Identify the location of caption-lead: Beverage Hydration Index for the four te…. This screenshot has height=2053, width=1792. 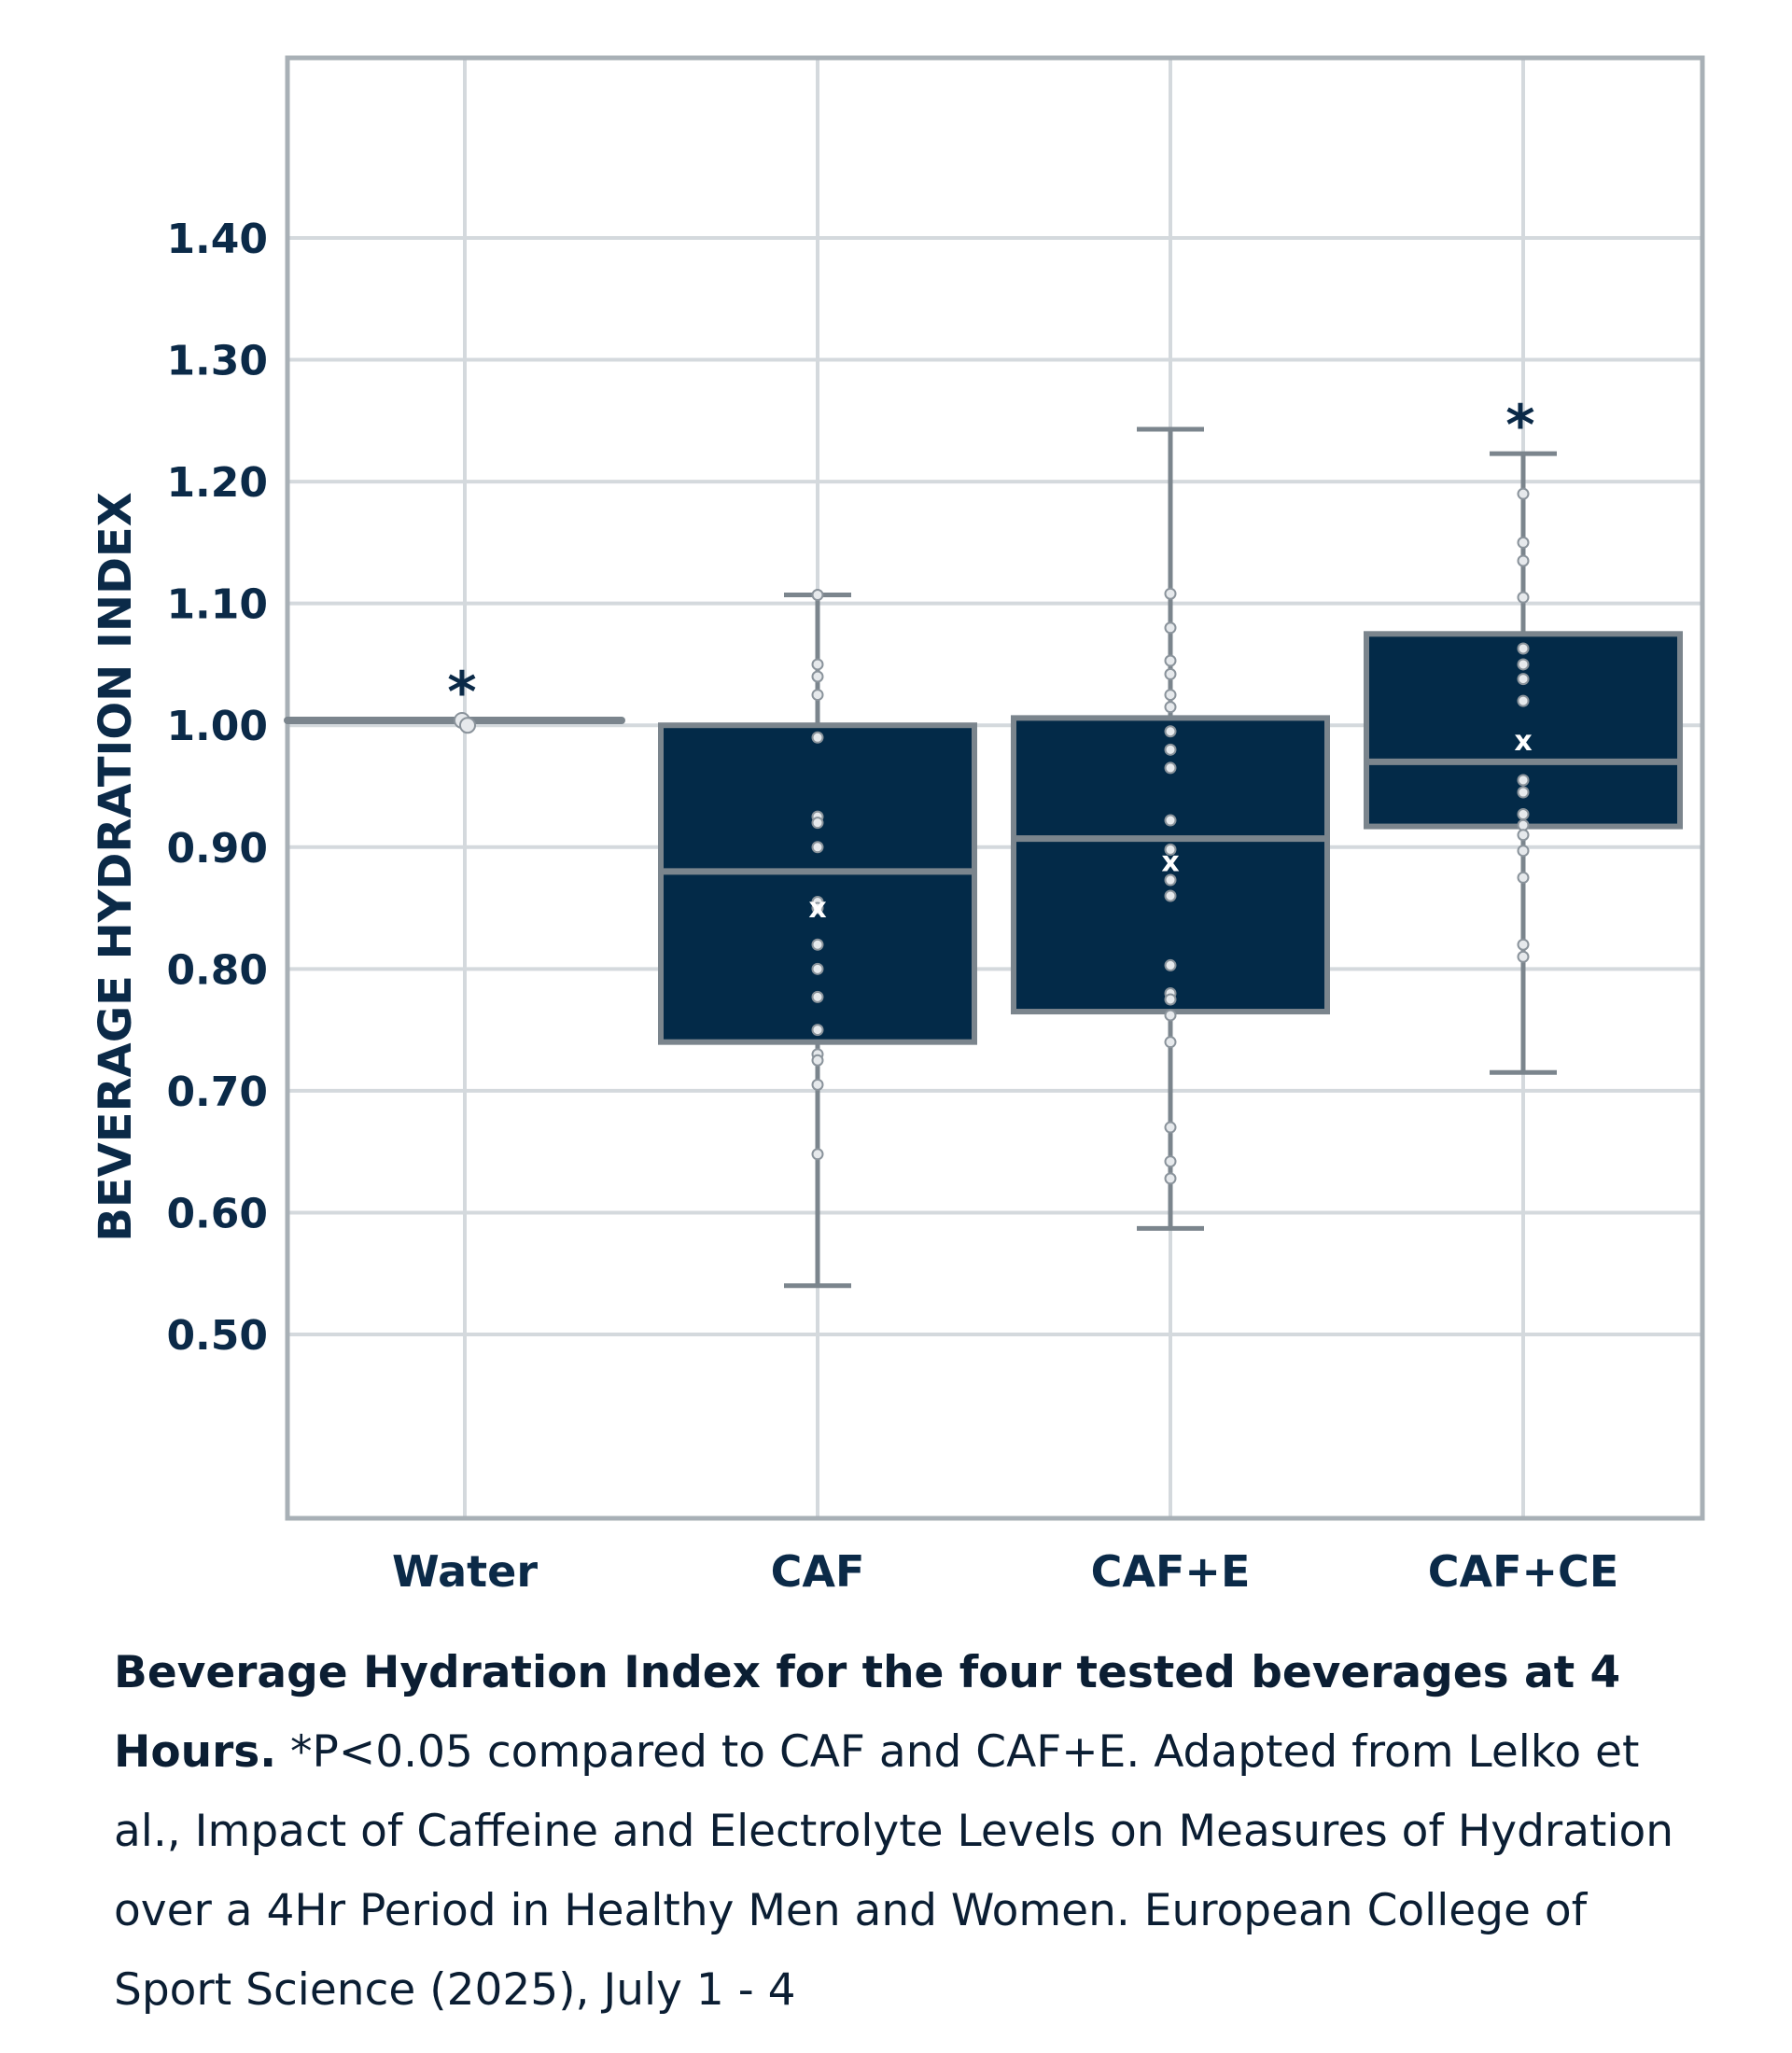
(867, 1712).